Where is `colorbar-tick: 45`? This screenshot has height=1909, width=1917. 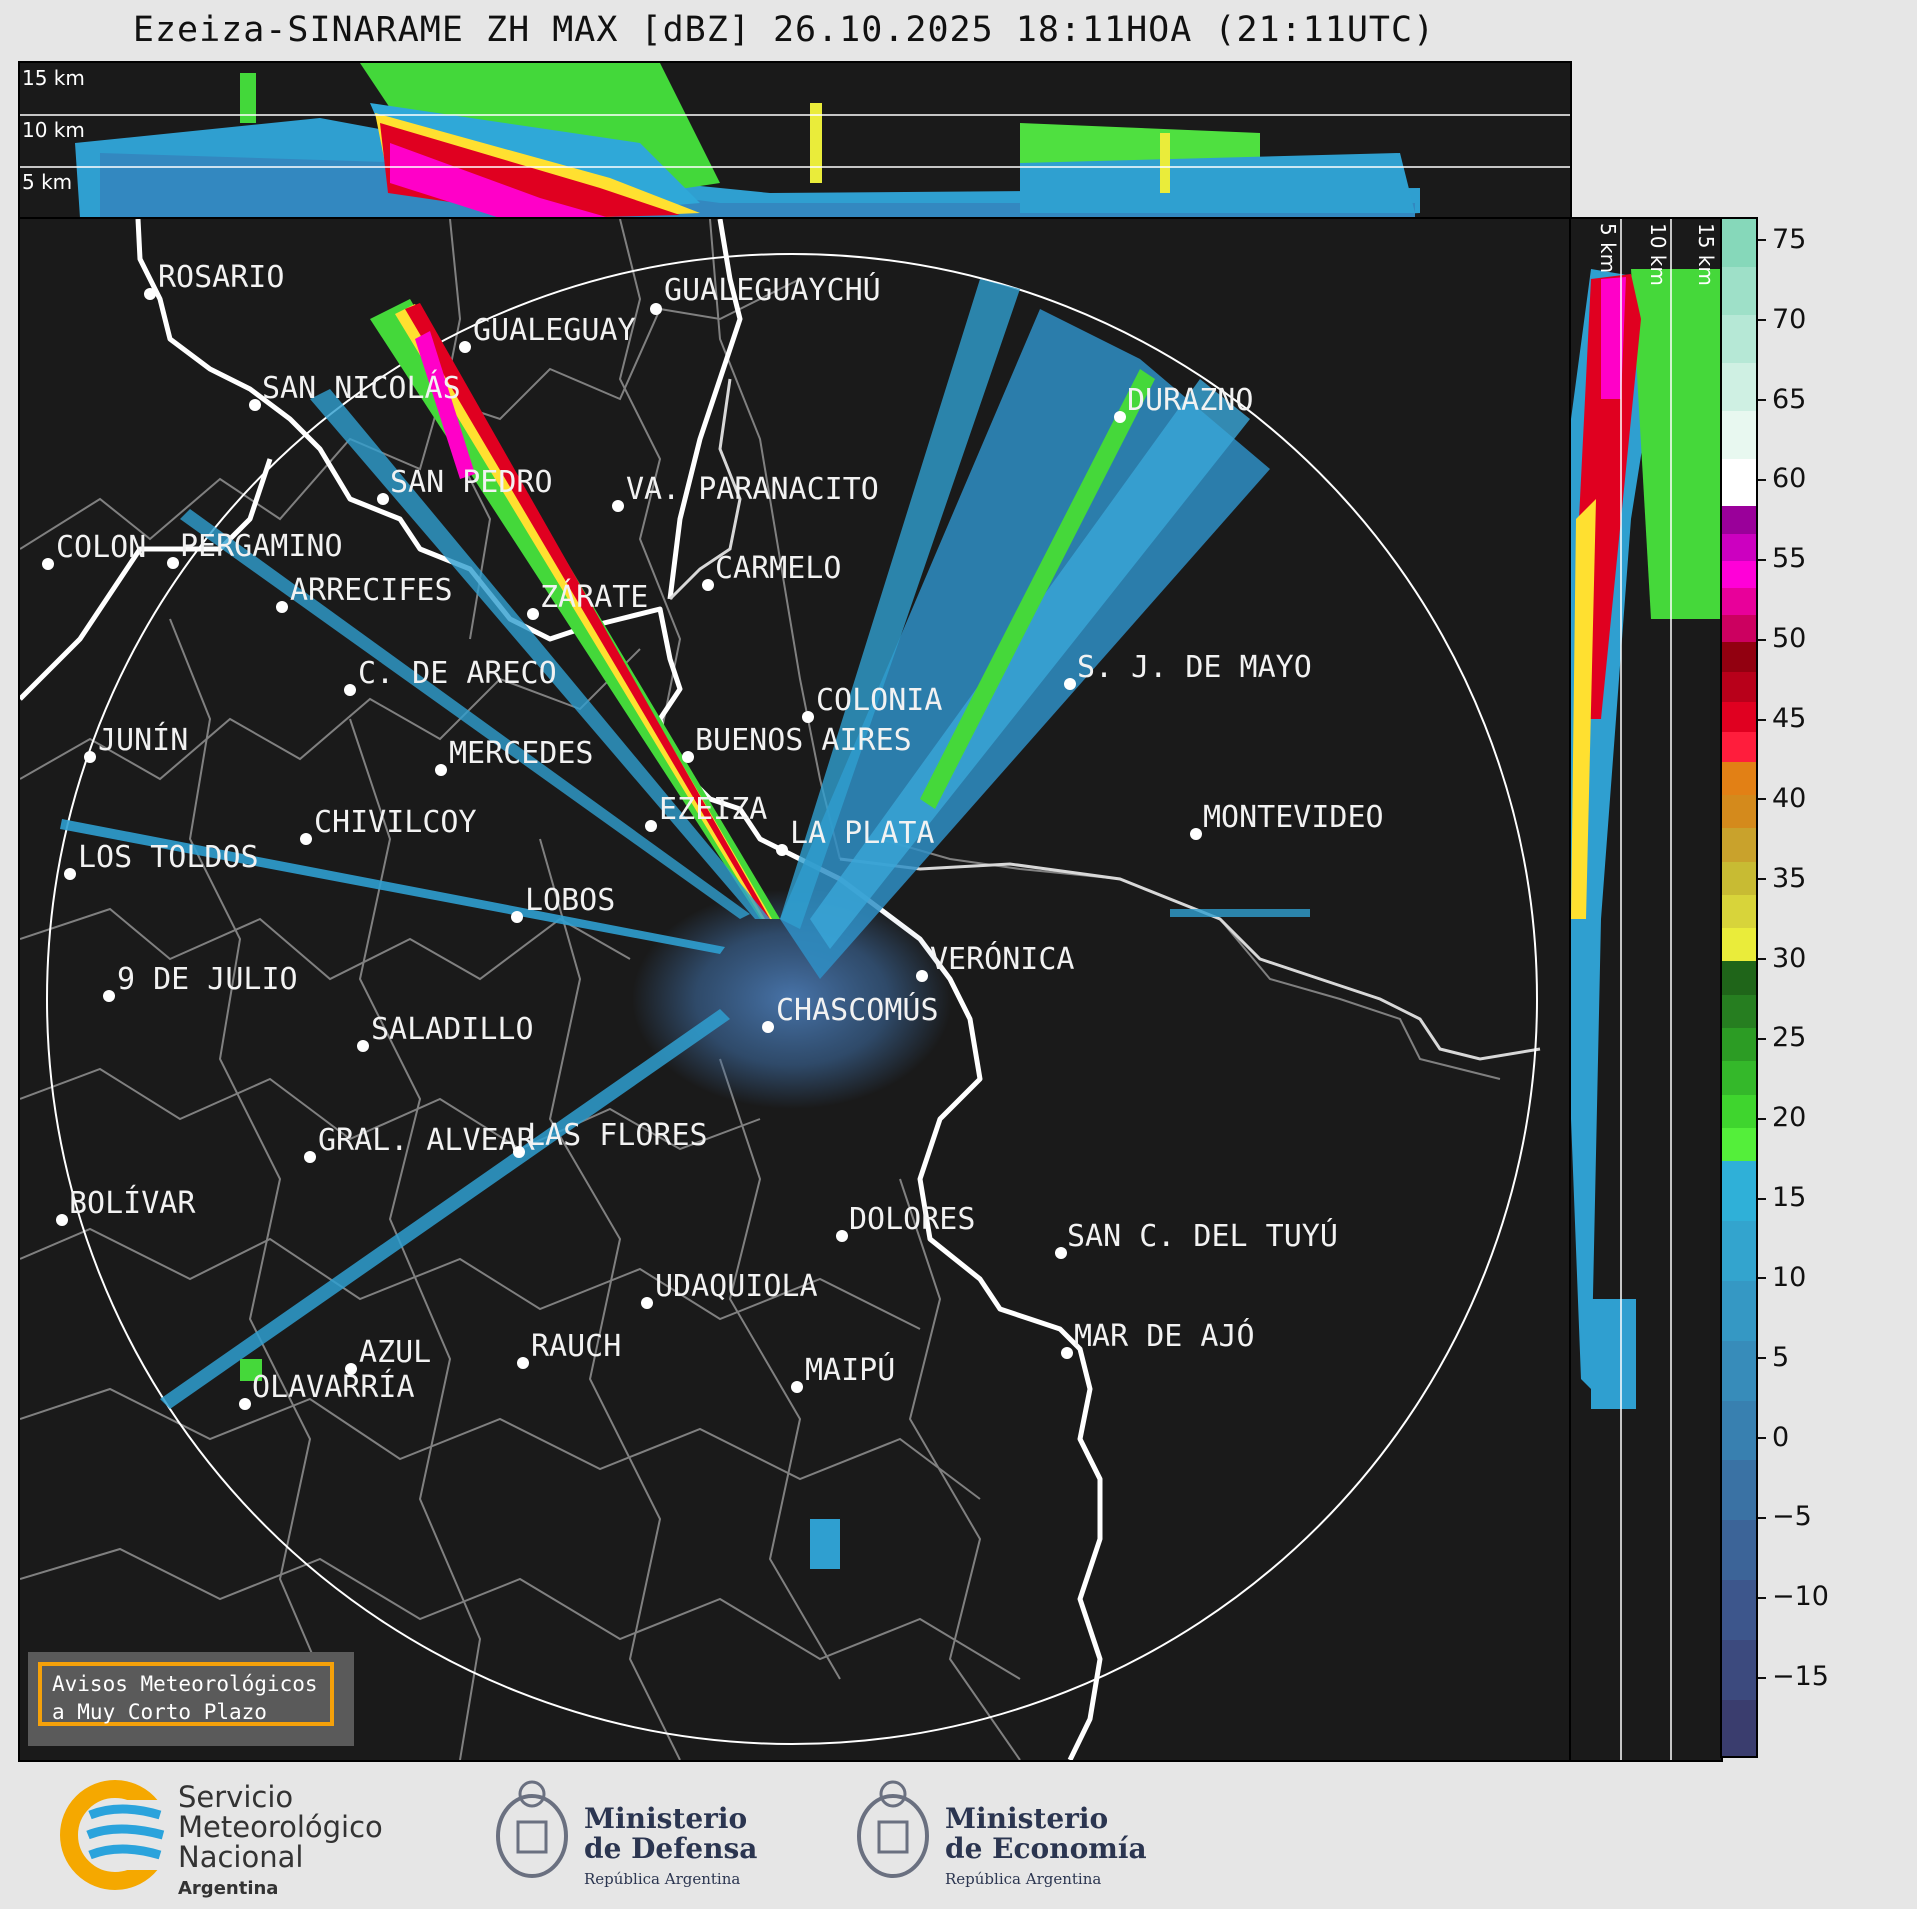
colorbar-tick: 45 is located at coordinates (1782, 719).